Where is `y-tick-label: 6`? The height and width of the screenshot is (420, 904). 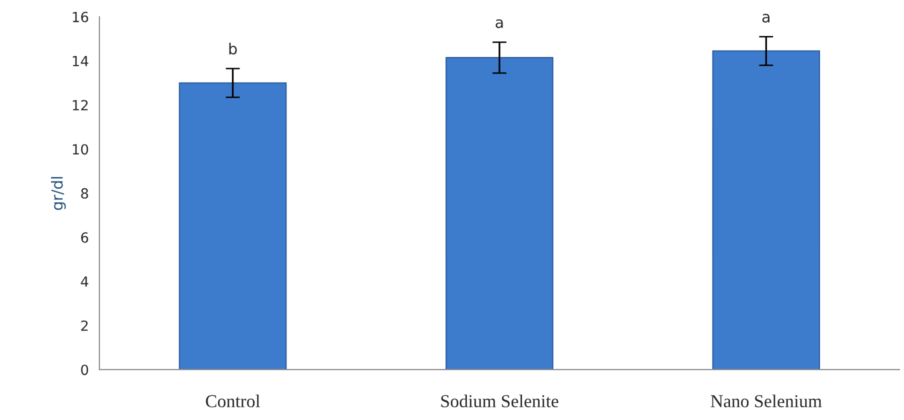 y-tick-label: 6 is located at coordinates (84, 237).